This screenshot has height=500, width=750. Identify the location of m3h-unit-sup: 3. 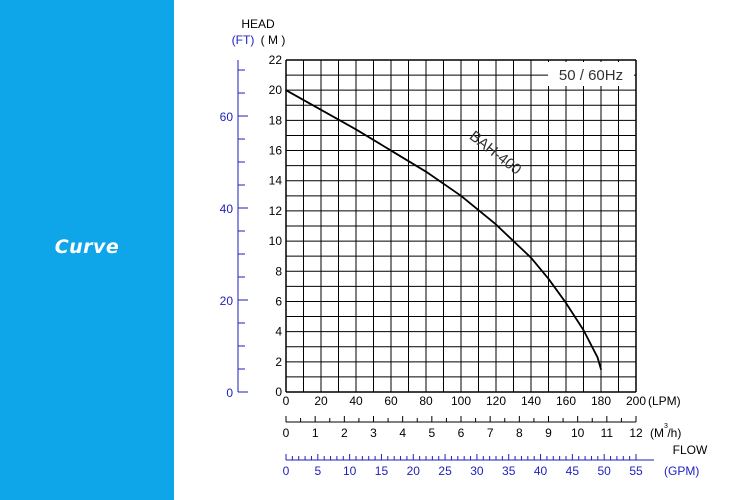
(666, 426).